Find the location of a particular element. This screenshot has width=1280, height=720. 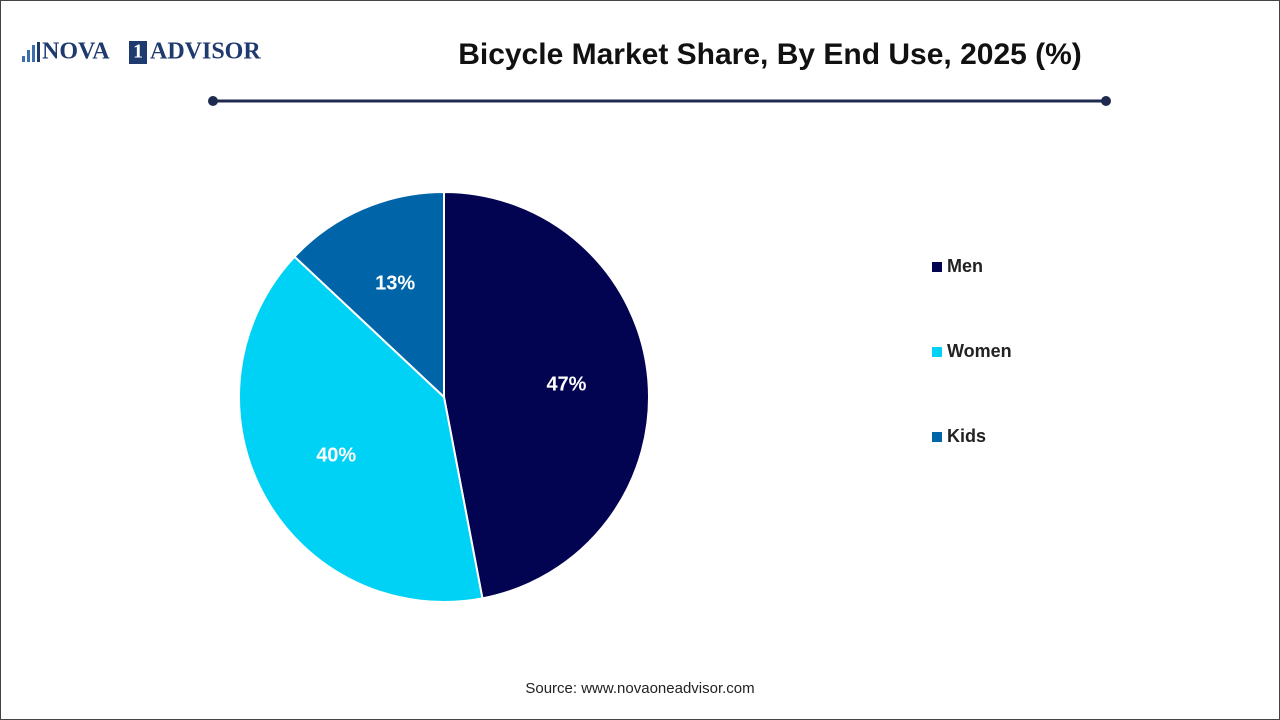

logo-badge-box is located at coordinates (138, 52).